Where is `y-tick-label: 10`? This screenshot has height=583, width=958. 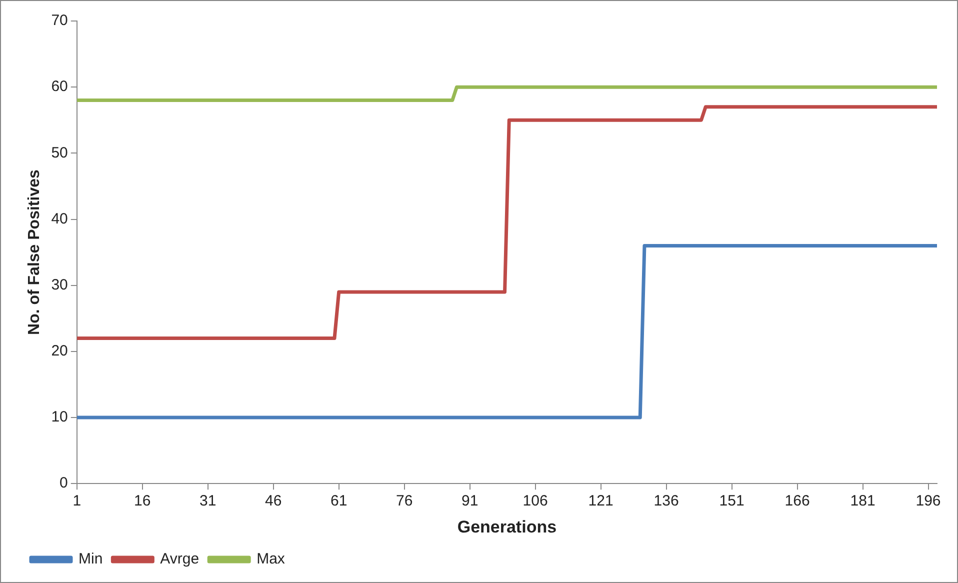 y-tick-label: 10 is located at coordinates (59, 417).